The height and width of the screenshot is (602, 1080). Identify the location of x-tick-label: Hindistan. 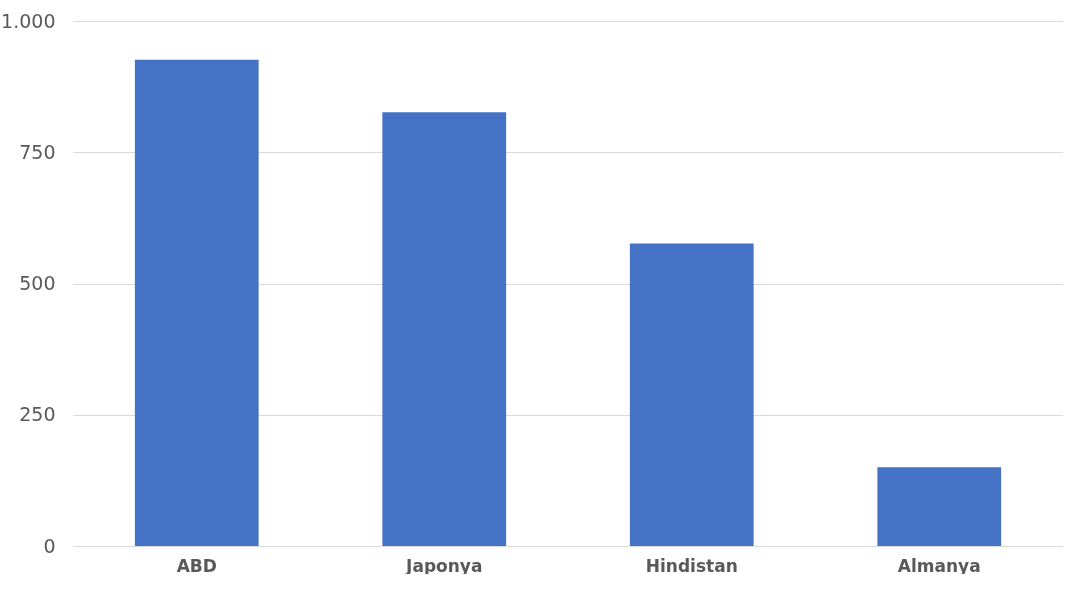
(691, 565).